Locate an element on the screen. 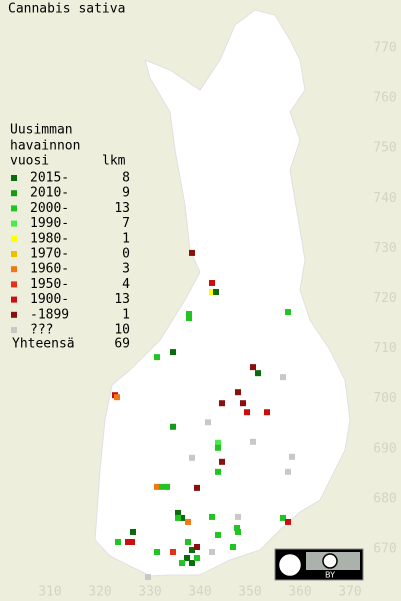 The height and width of the screenshot is (601, 401). legend-label: 2010- is located at coordinates (49, 193).